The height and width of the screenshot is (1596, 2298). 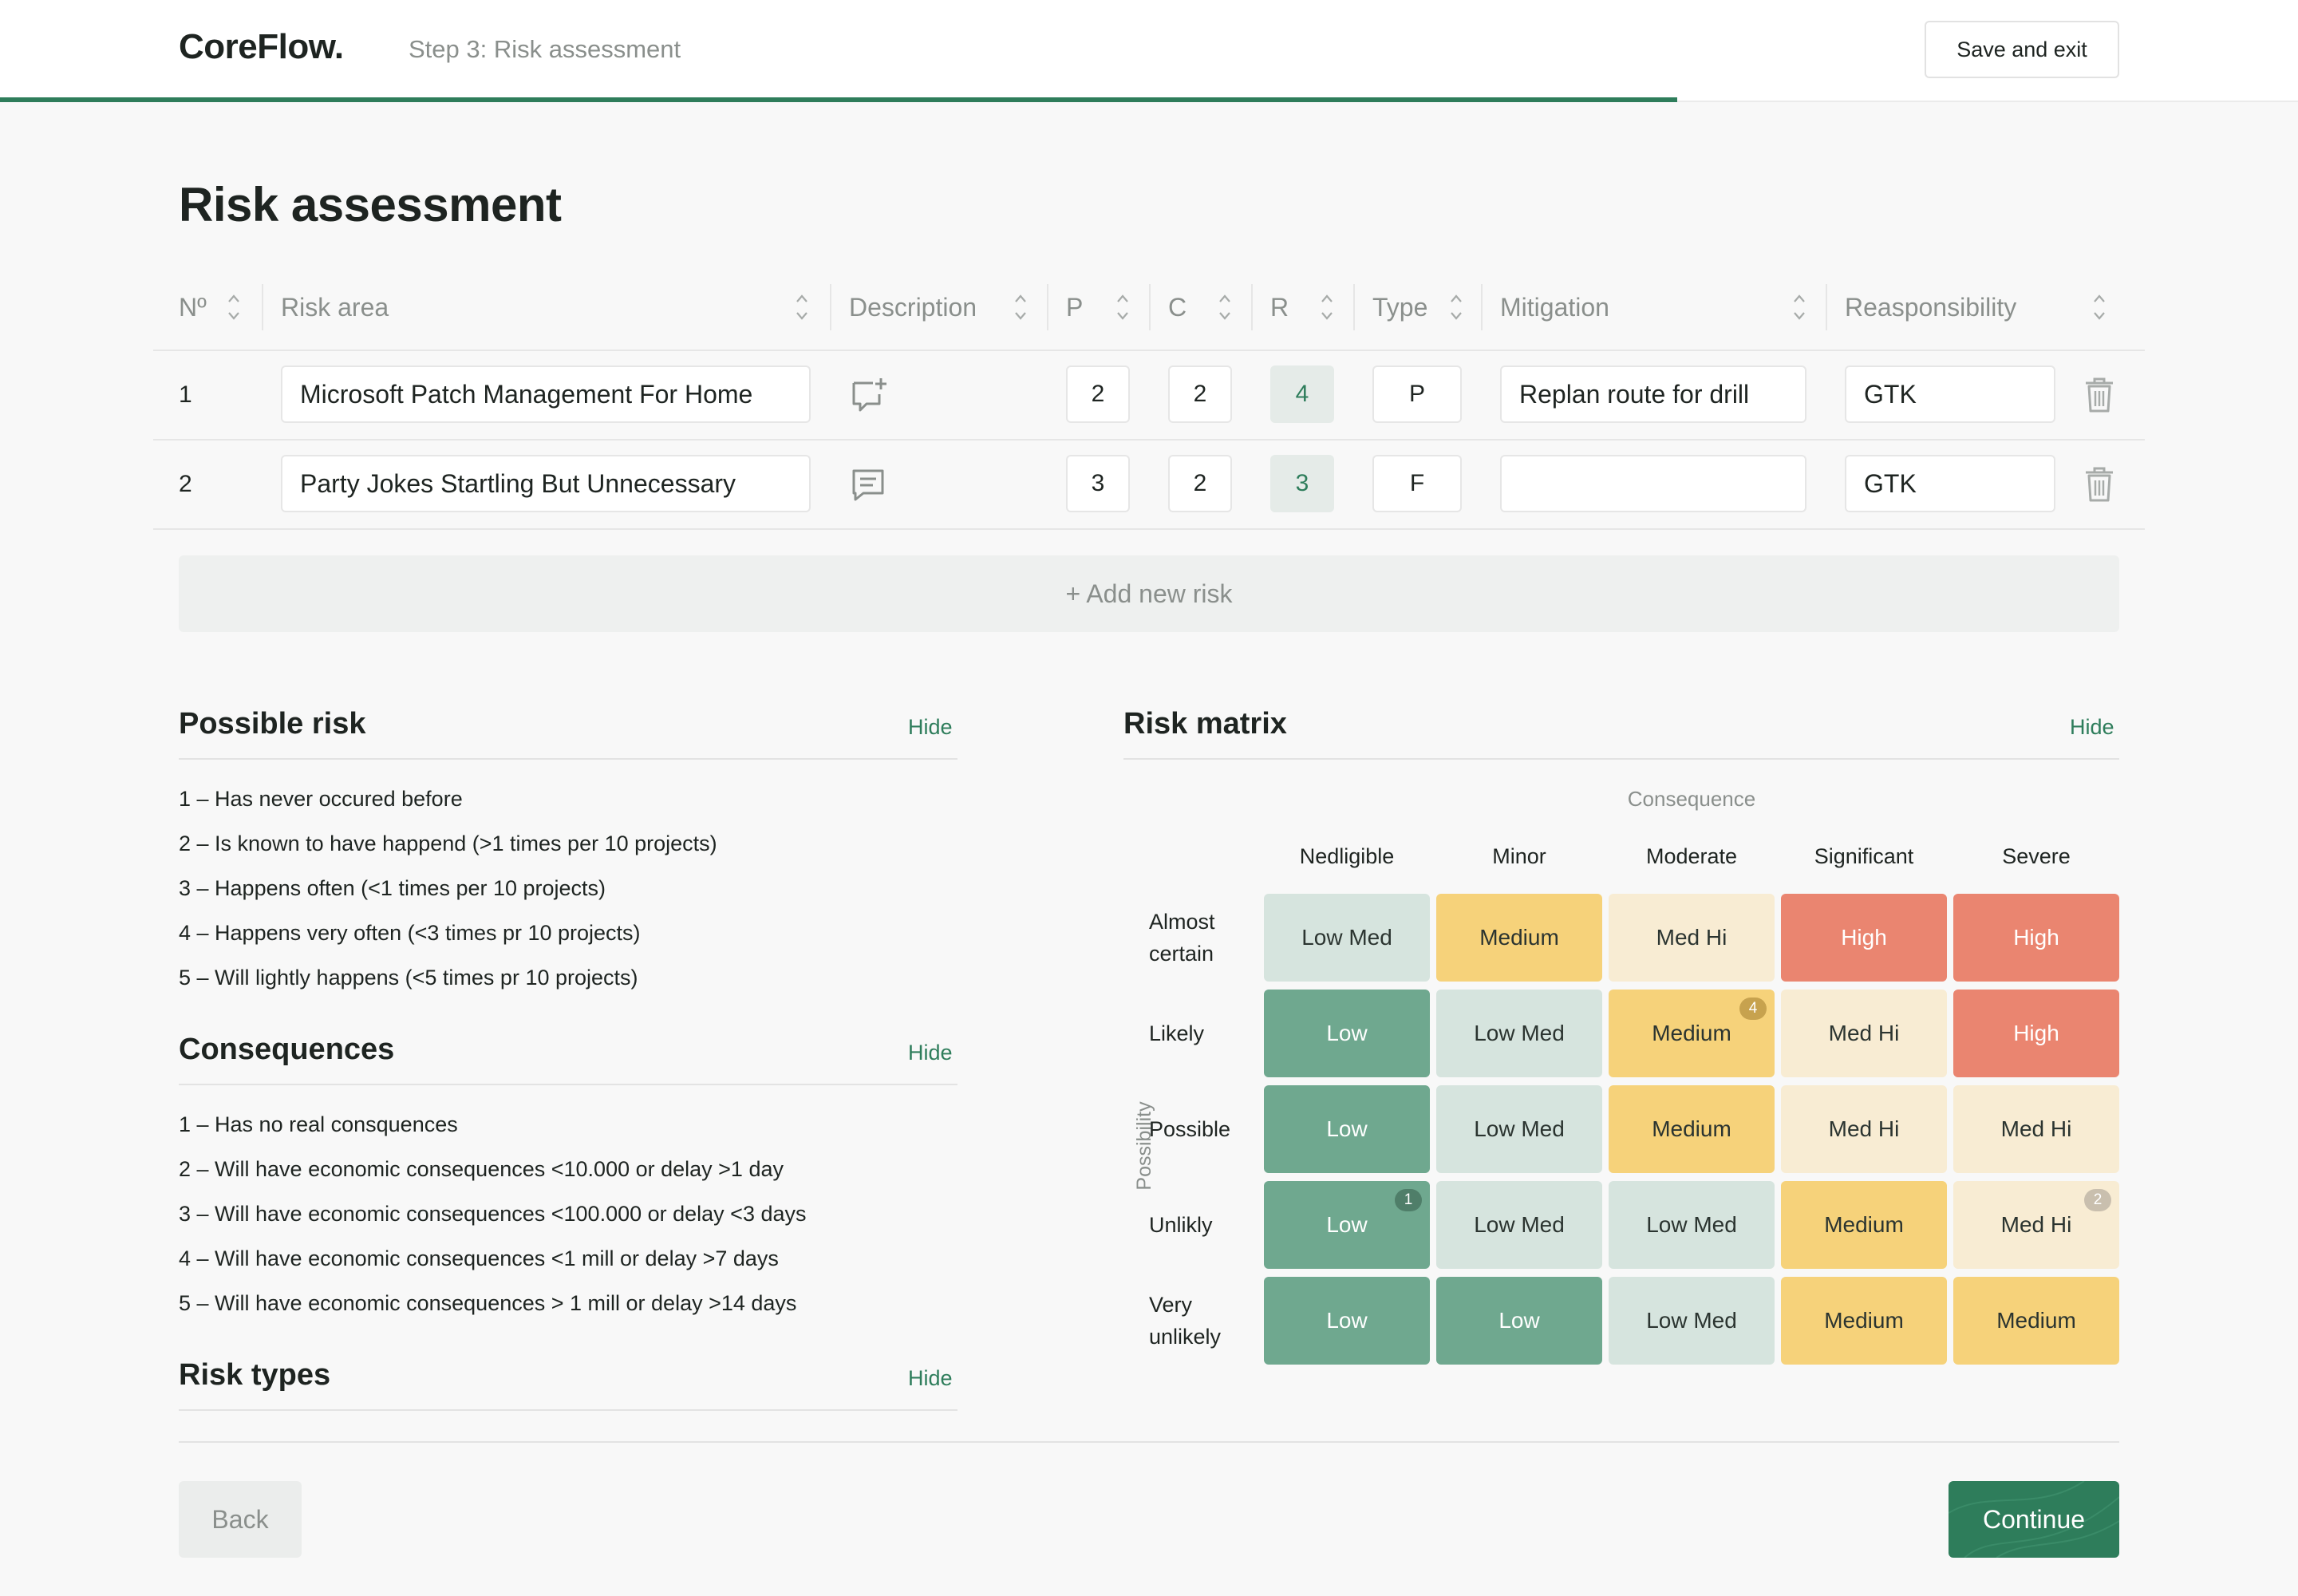 I want to click on comment-add-icon, so click(x=868, y=394).